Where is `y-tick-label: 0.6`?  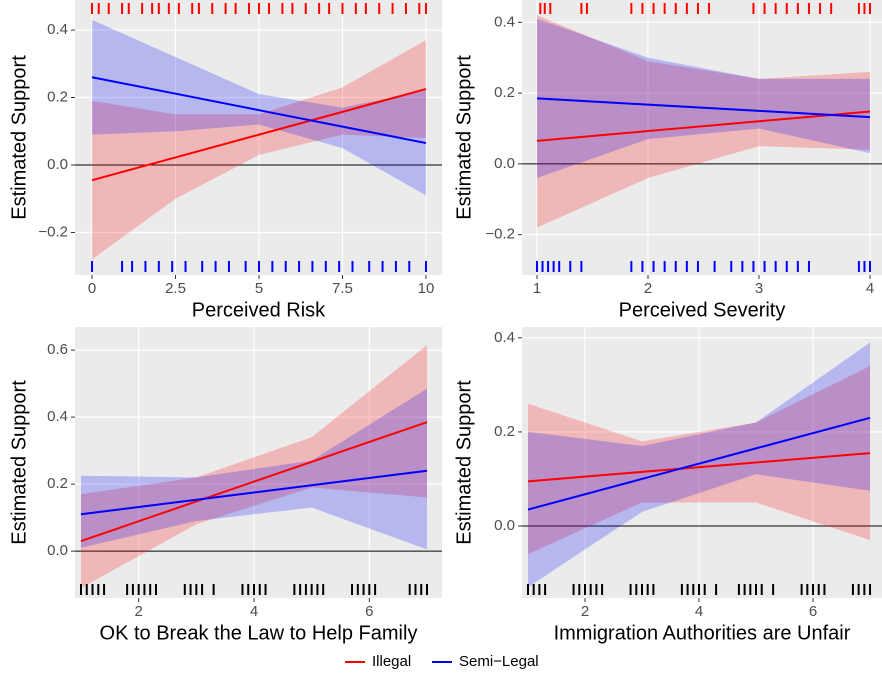
y-tick-label: 0.6 is located at coordinates (57, 349).